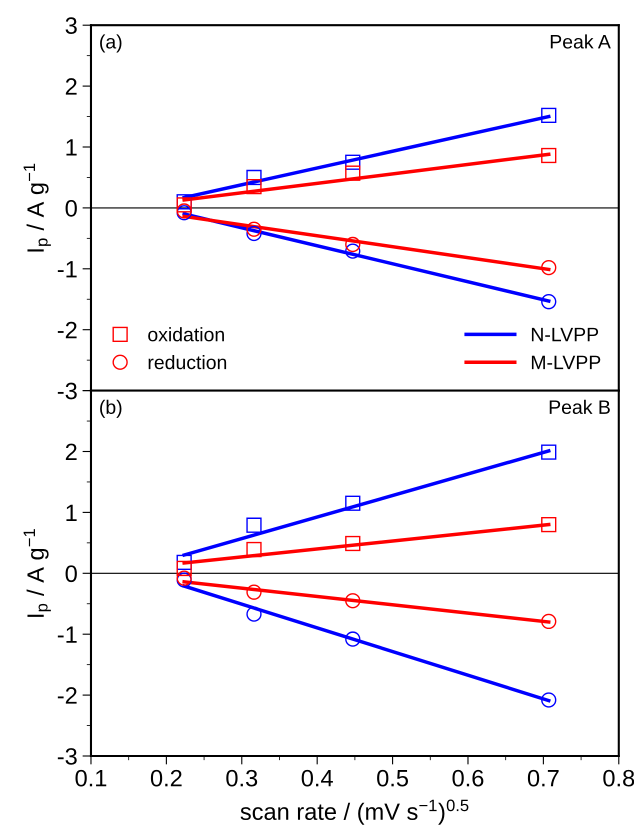 The width and height of the screenshot is (634, 840). What do you see at coordinates (111, 409) in the screenshot?
I see `annotation: (b)` at bounding box center [111, 409].